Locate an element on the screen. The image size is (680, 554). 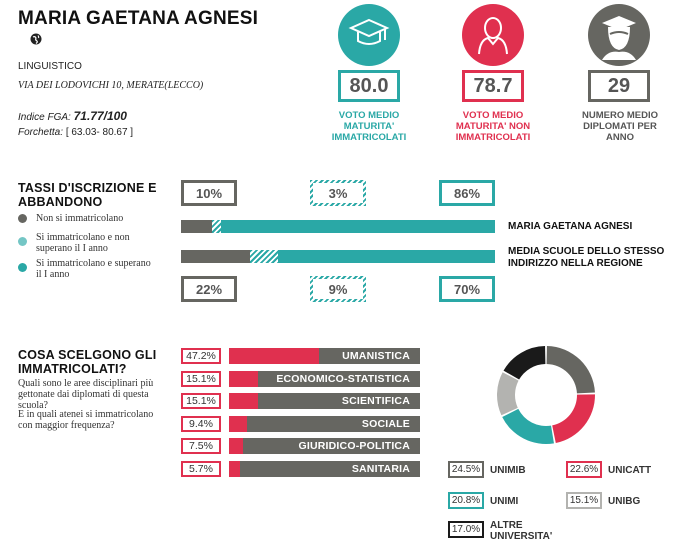
school-type: LINGUISTICO is located at coordinates (50, 66).